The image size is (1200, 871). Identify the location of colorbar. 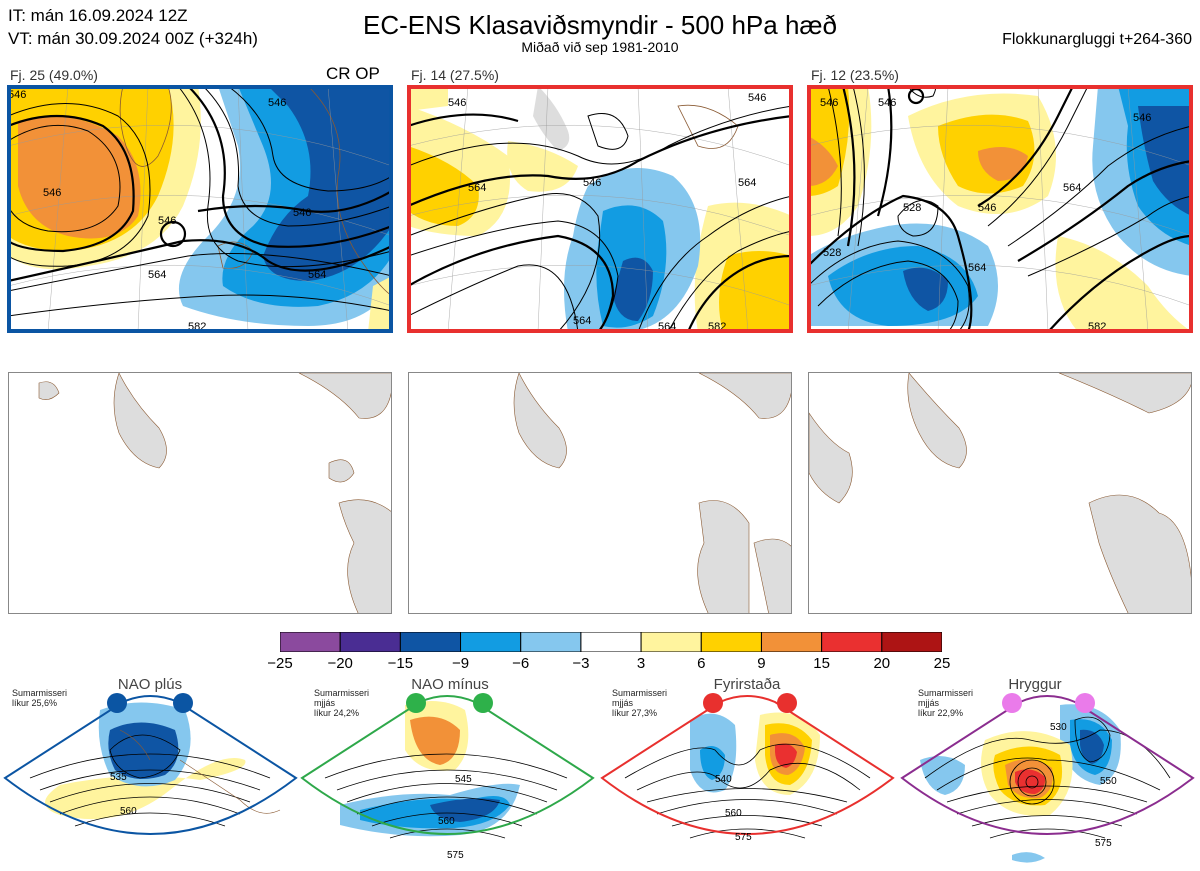
(611, 642).